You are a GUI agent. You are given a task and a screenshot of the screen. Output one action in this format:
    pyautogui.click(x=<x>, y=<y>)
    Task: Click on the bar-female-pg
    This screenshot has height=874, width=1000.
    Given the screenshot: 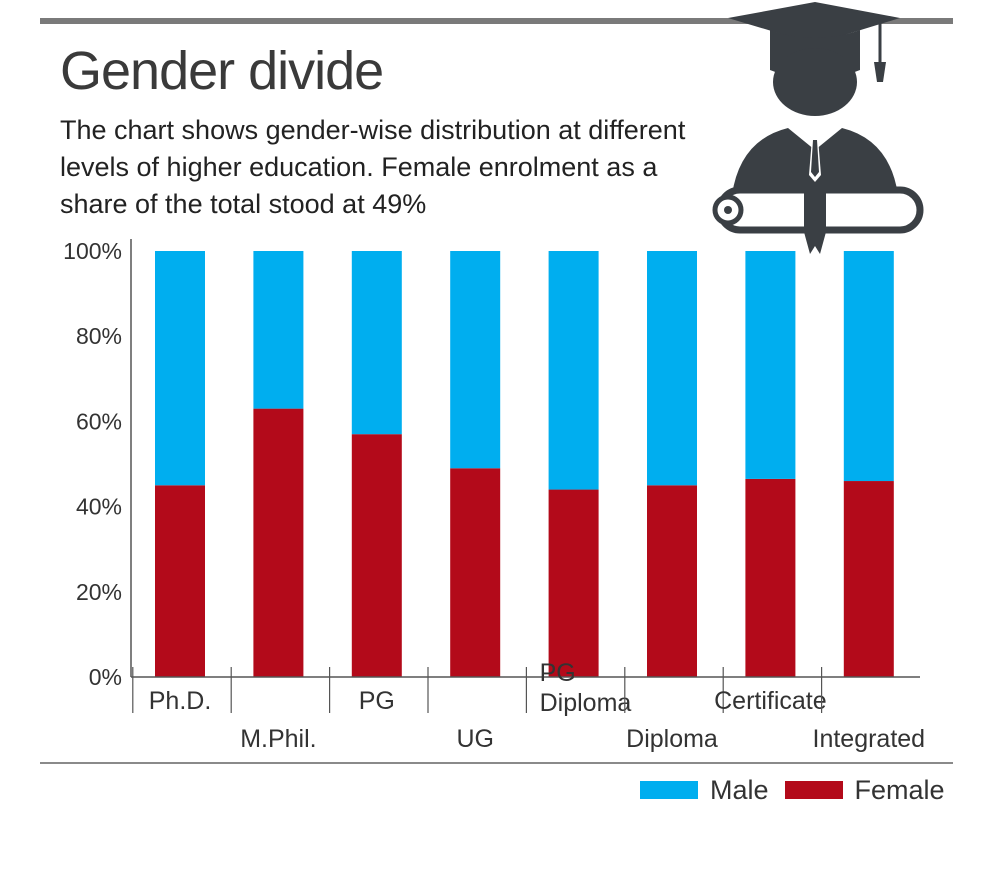 What is the action you would take?
    pyautogui.click(x=376, y=555)
    